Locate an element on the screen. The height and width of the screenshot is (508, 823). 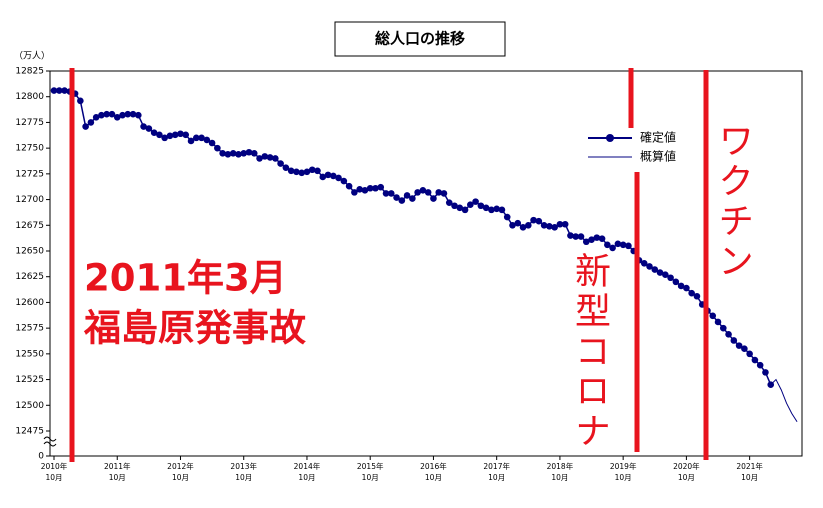
x-tick-label: 2010年 is located at coordinates (54, 466).